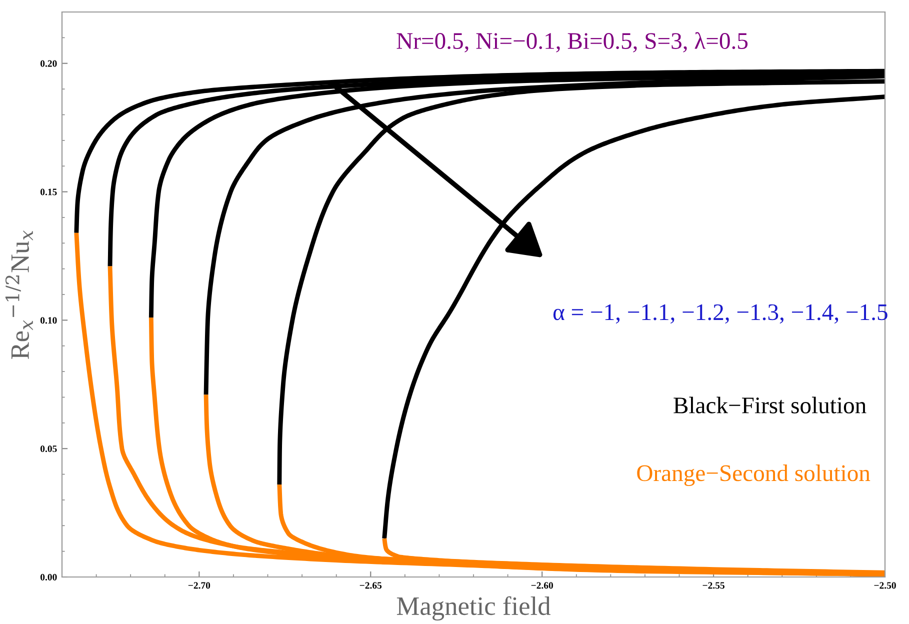  What do you see at coordinates (720, 314) in the screenshot?
I see `annotation: α = −1, −1.1, −1.2, −1.3, −1.4, −1.5` at bounding box center [720, 314].